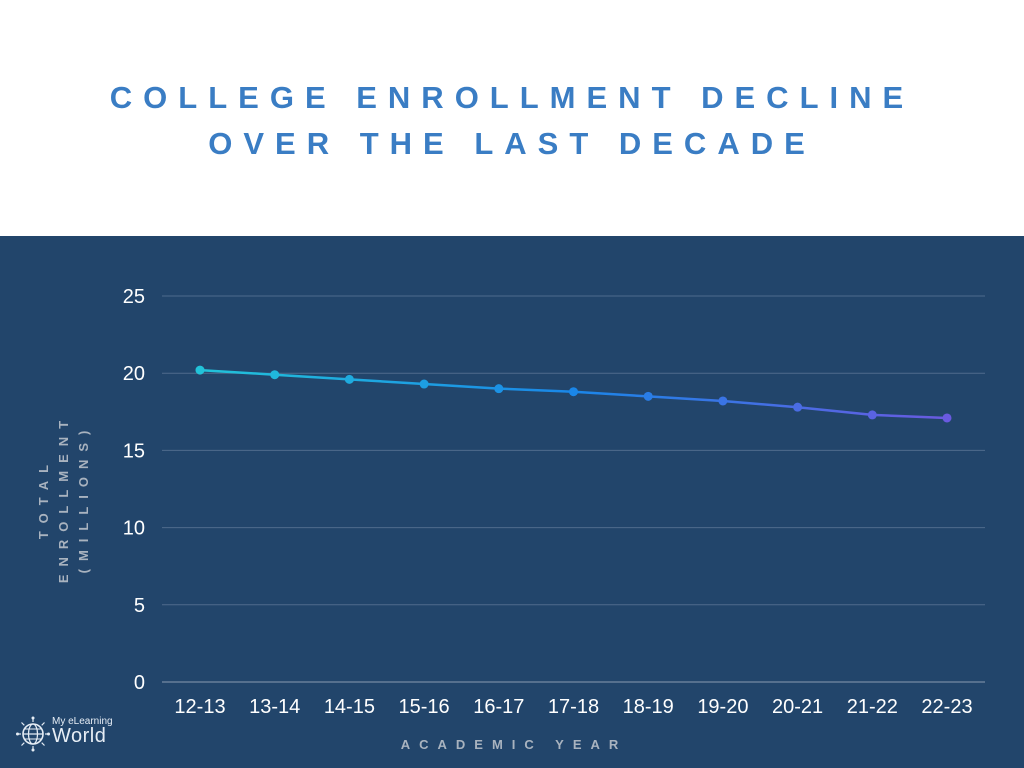  Describe the element at coordinates (946, 707) in the screenshot. I see `x-tick-label: 22-23` at that location.